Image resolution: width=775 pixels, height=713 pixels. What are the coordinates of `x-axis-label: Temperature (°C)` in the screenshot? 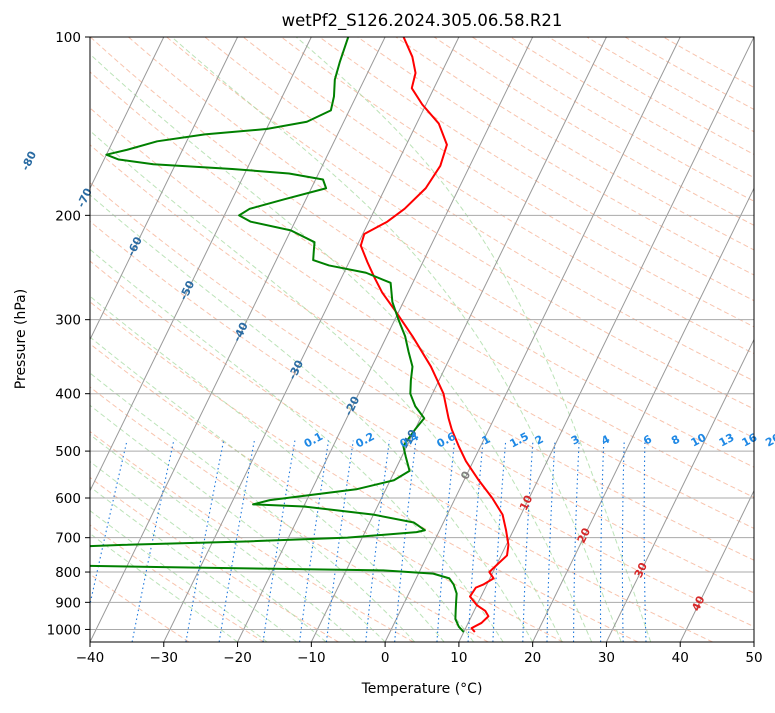 It's located at (422, 689).